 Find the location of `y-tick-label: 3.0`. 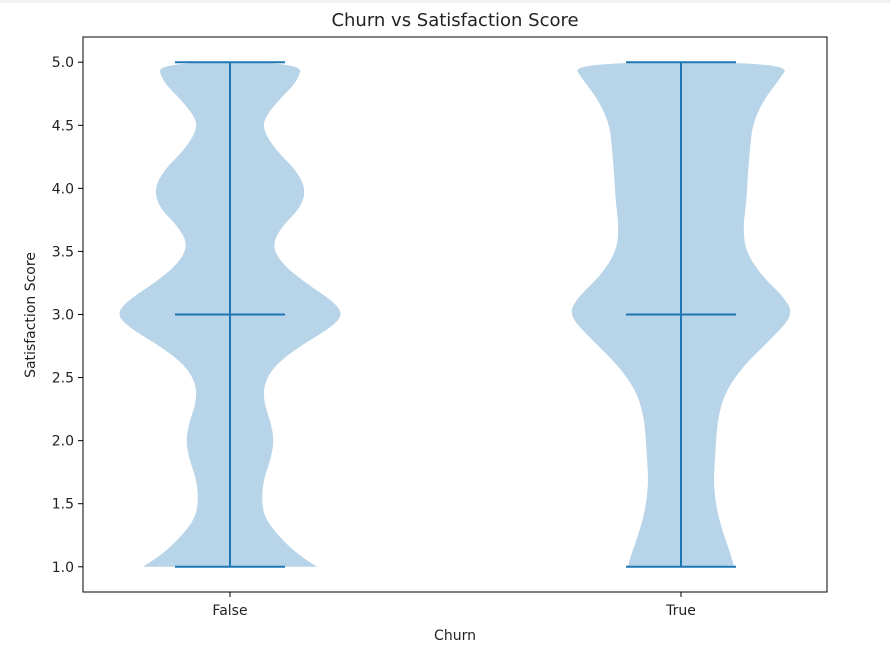

y-tick-label: 3.0 is located at coordinates (63, 316).